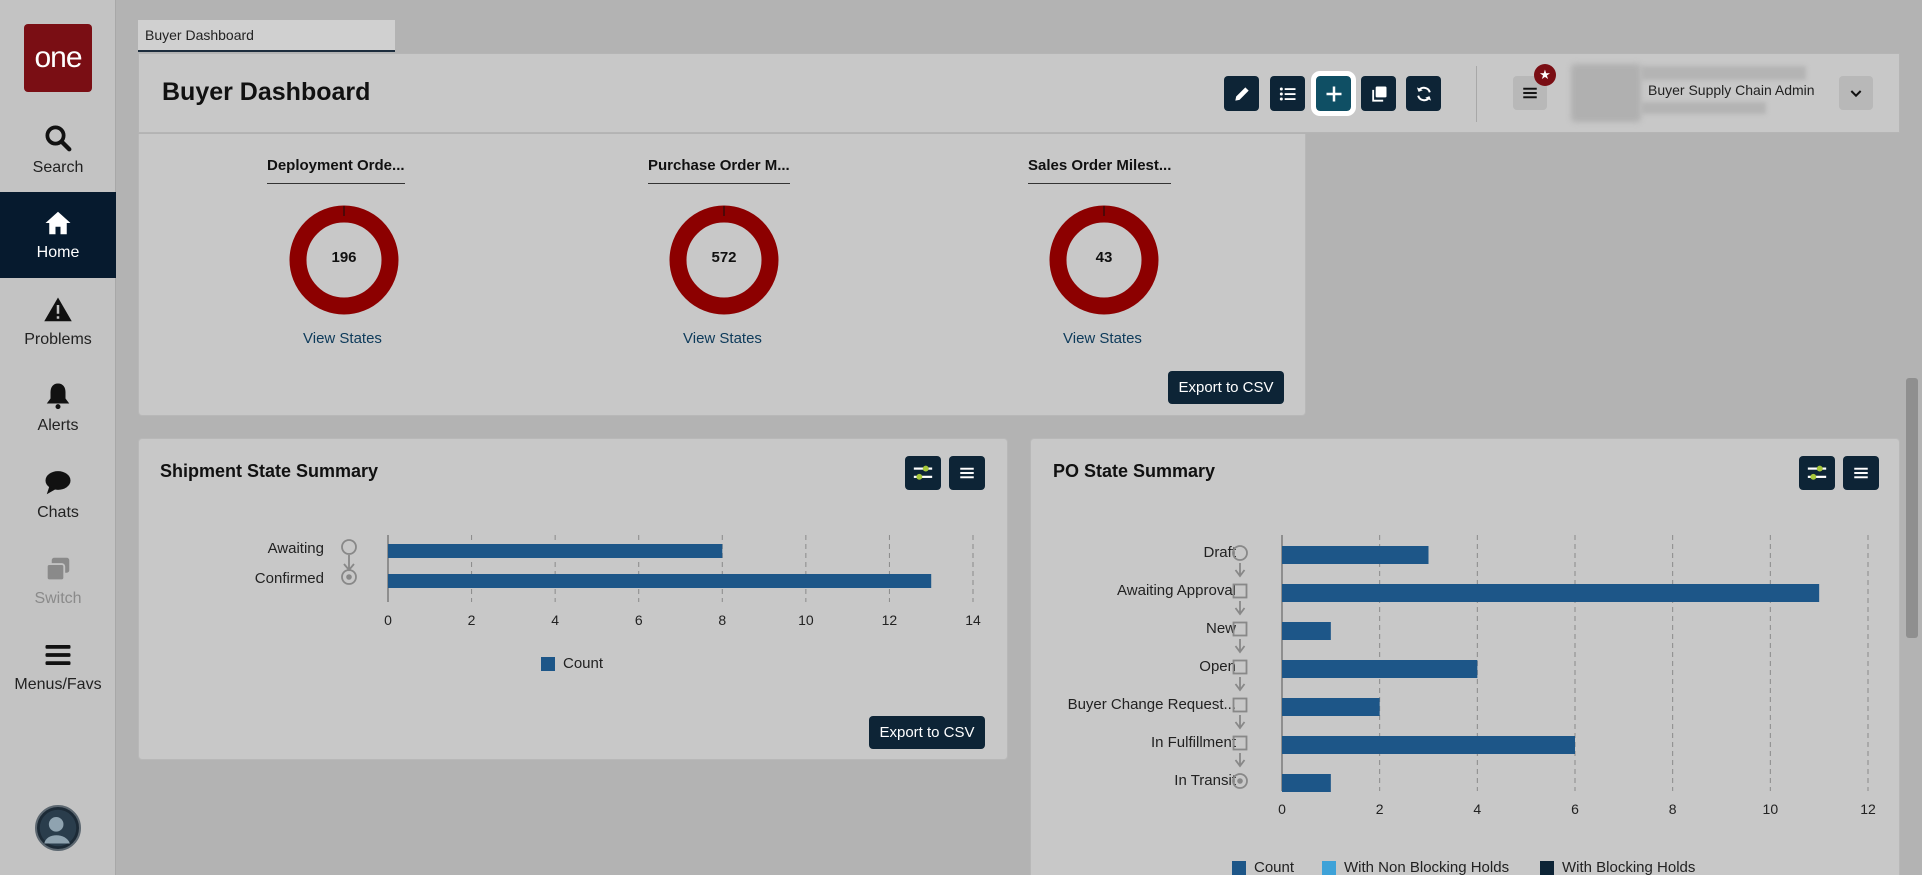 The width and height of the screenshot is (1922, 875). What do you see at coordinates (266, 36) in the screenshot?
I see `tab-buyer-dashboard: Buyer Dashboard` at bounding box center [266, 36].